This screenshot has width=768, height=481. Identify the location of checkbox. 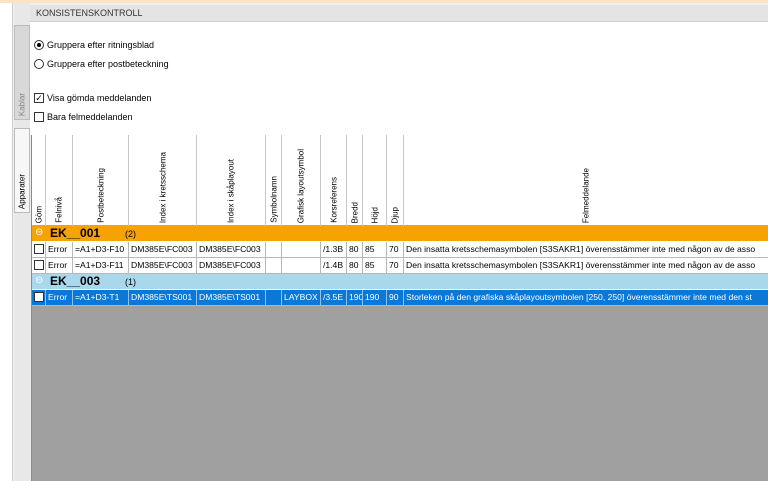
(39, 117).